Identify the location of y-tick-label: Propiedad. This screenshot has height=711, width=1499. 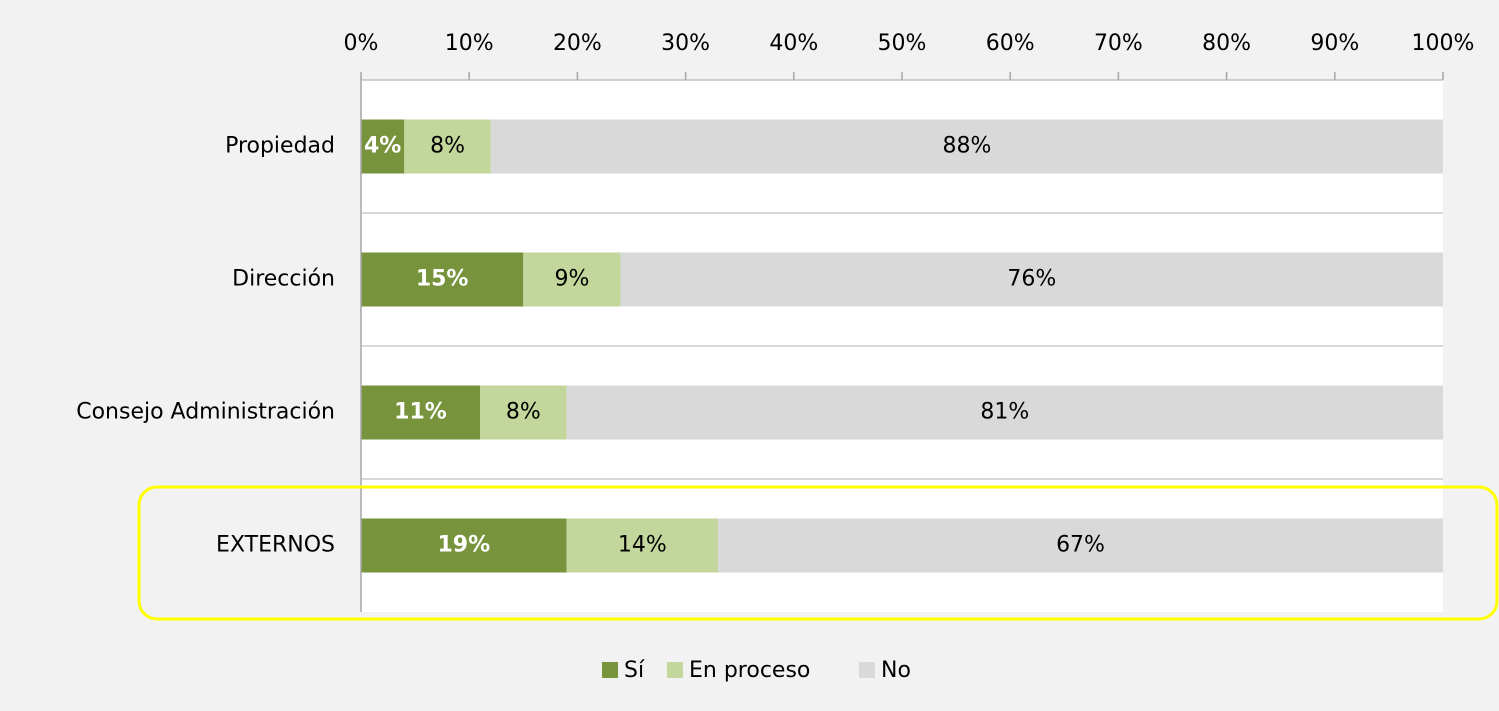
(280, 146).